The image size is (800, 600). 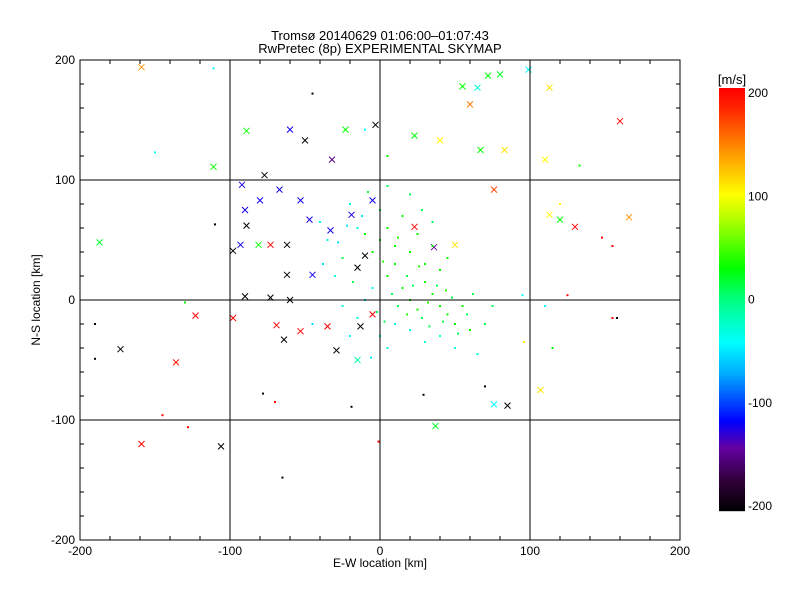 What do you see at coordinates (230, 551) in the screenshot?
I see `x-tick-label: -100` at bounding box center [230, 551].